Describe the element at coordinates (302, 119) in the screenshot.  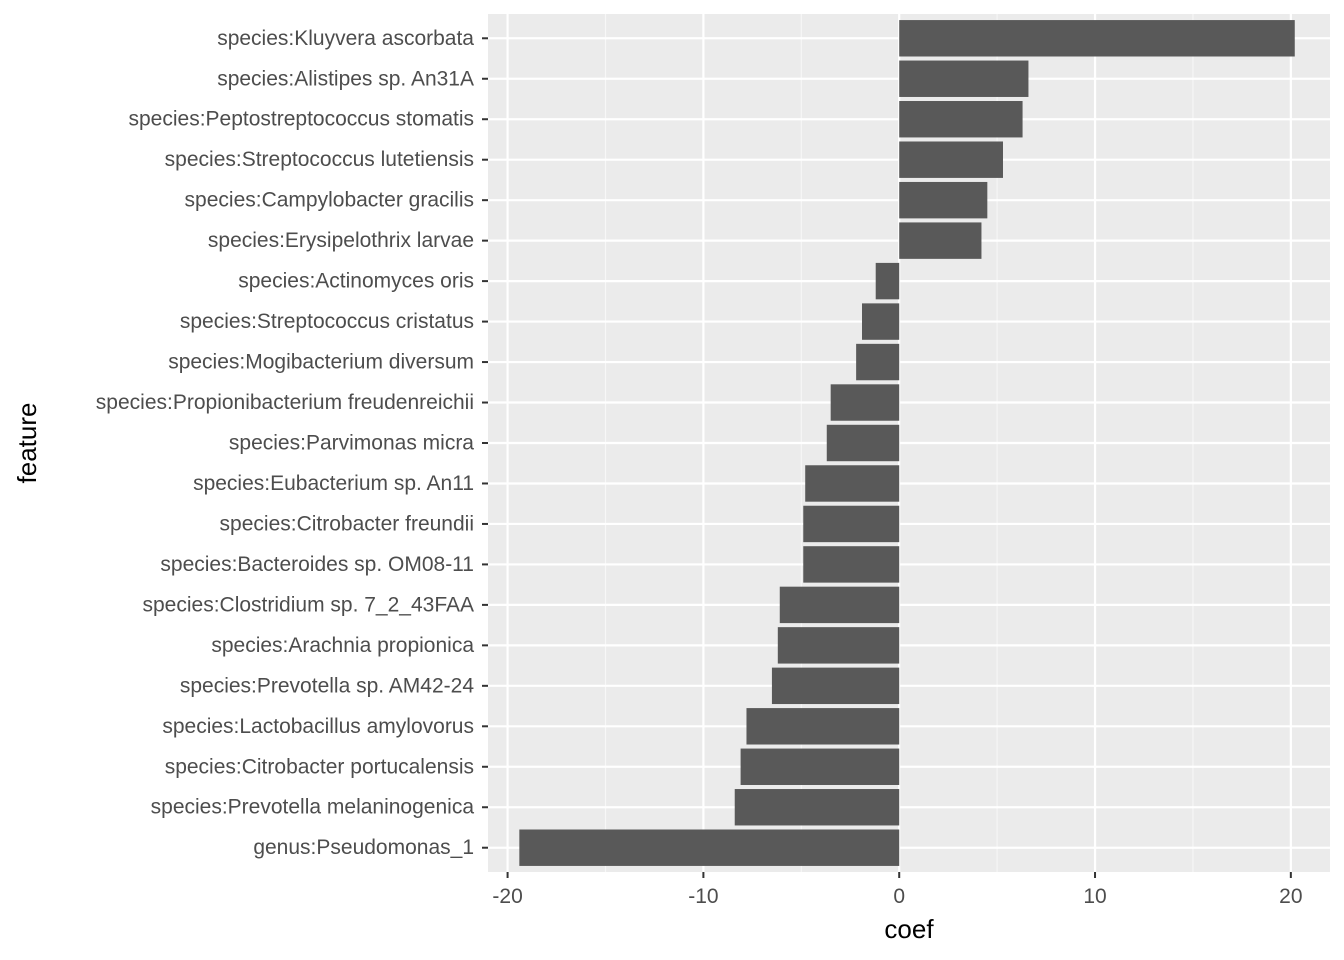
I see `y-tick-label: species:Peptostreptococcus stomatis` at that location.